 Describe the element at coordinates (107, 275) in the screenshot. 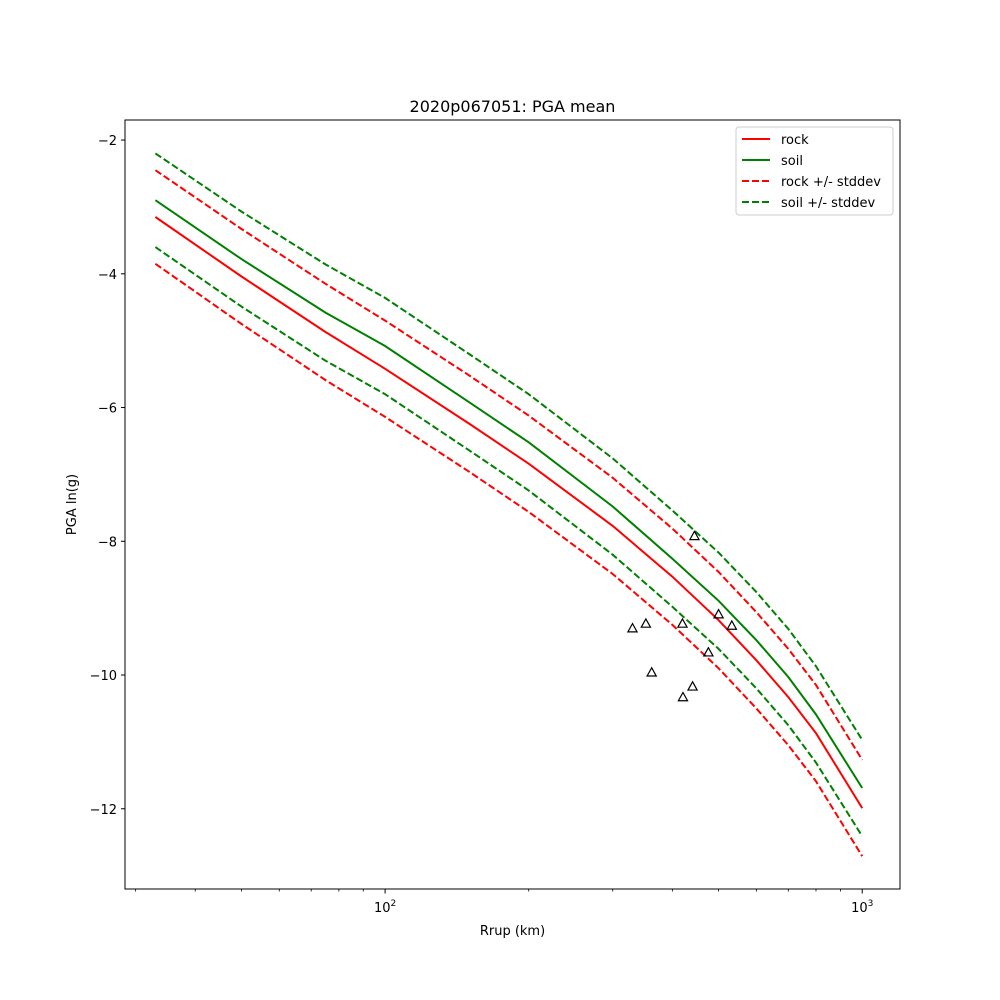

I see `y-tick-label-1: −4` at that location.